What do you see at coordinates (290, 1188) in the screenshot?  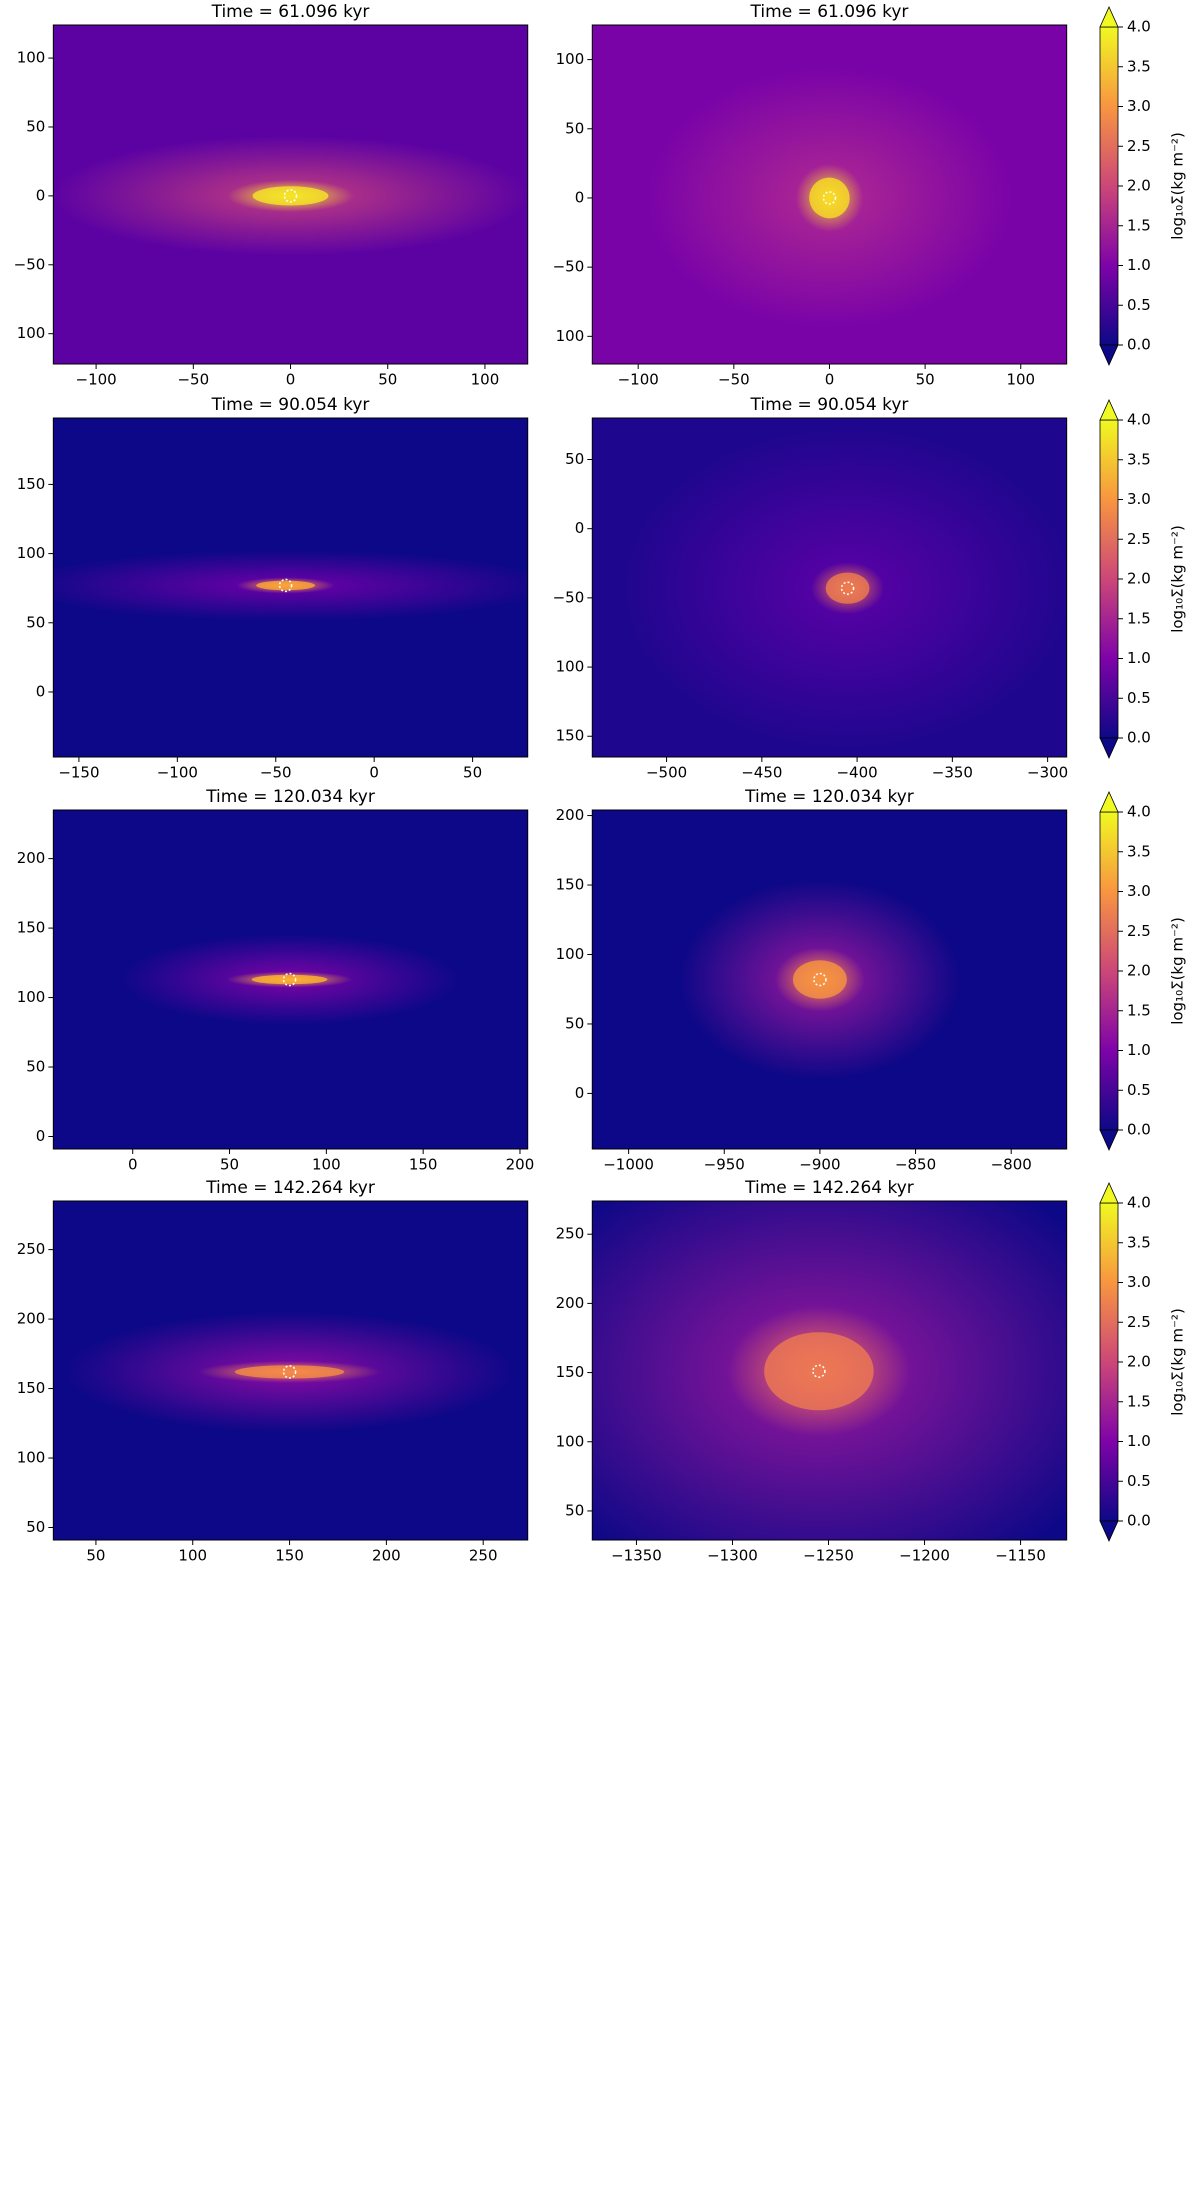 I see `panel-title: Time = 142.264 kyr` at bounding box center [290, 1188].